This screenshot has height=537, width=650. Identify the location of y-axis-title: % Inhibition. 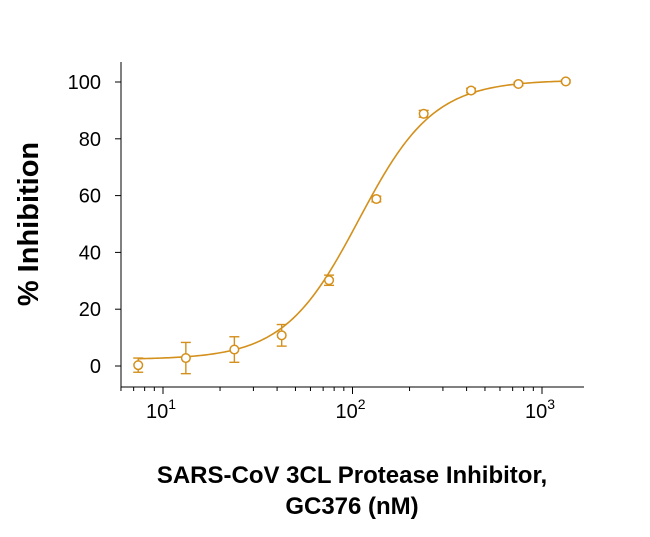
(29, 224).